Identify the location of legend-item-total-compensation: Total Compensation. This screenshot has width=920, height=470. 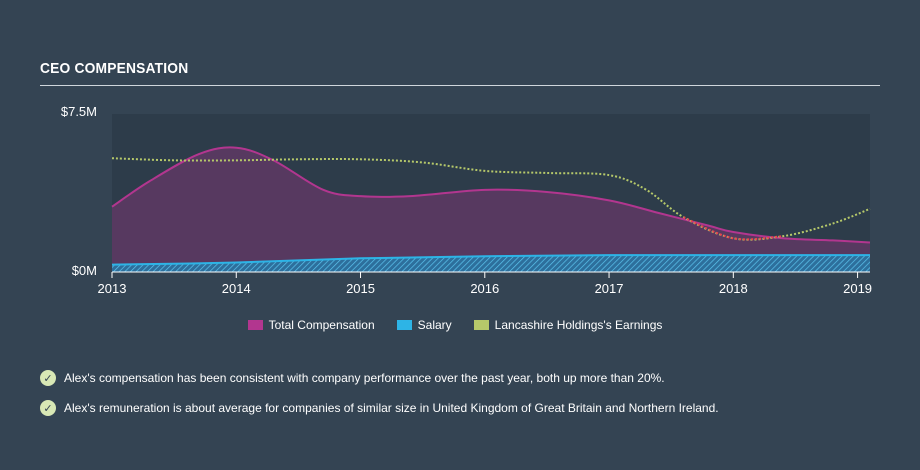
(311, 325).